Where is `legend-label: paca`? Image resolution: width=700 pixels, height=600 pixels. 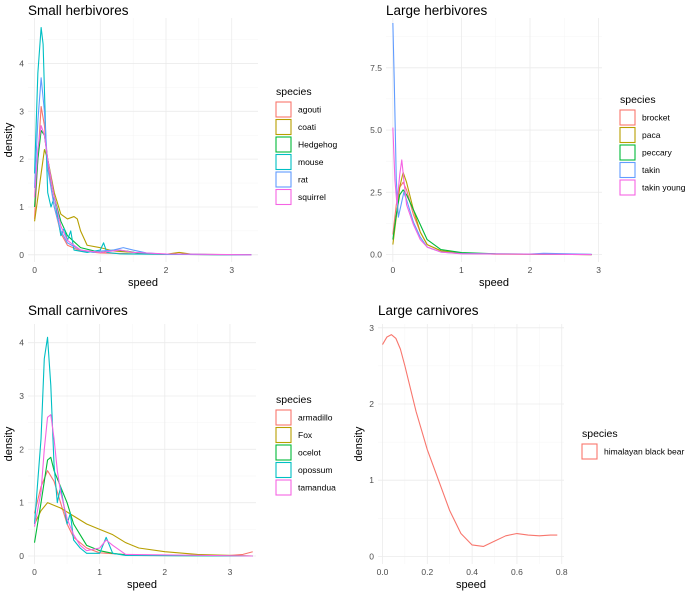 legend-label: paca is located at coordinates (651, 135).